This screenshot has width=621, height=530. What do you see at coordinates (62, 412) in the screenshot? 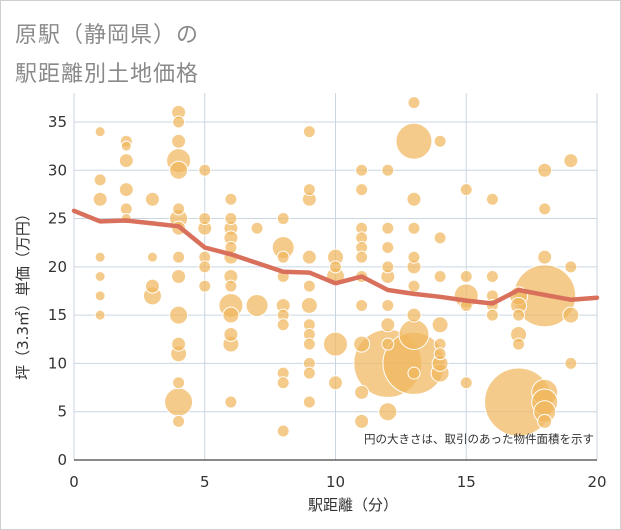
I see `y-tick-label: 5` at bounding box center [62, 412].